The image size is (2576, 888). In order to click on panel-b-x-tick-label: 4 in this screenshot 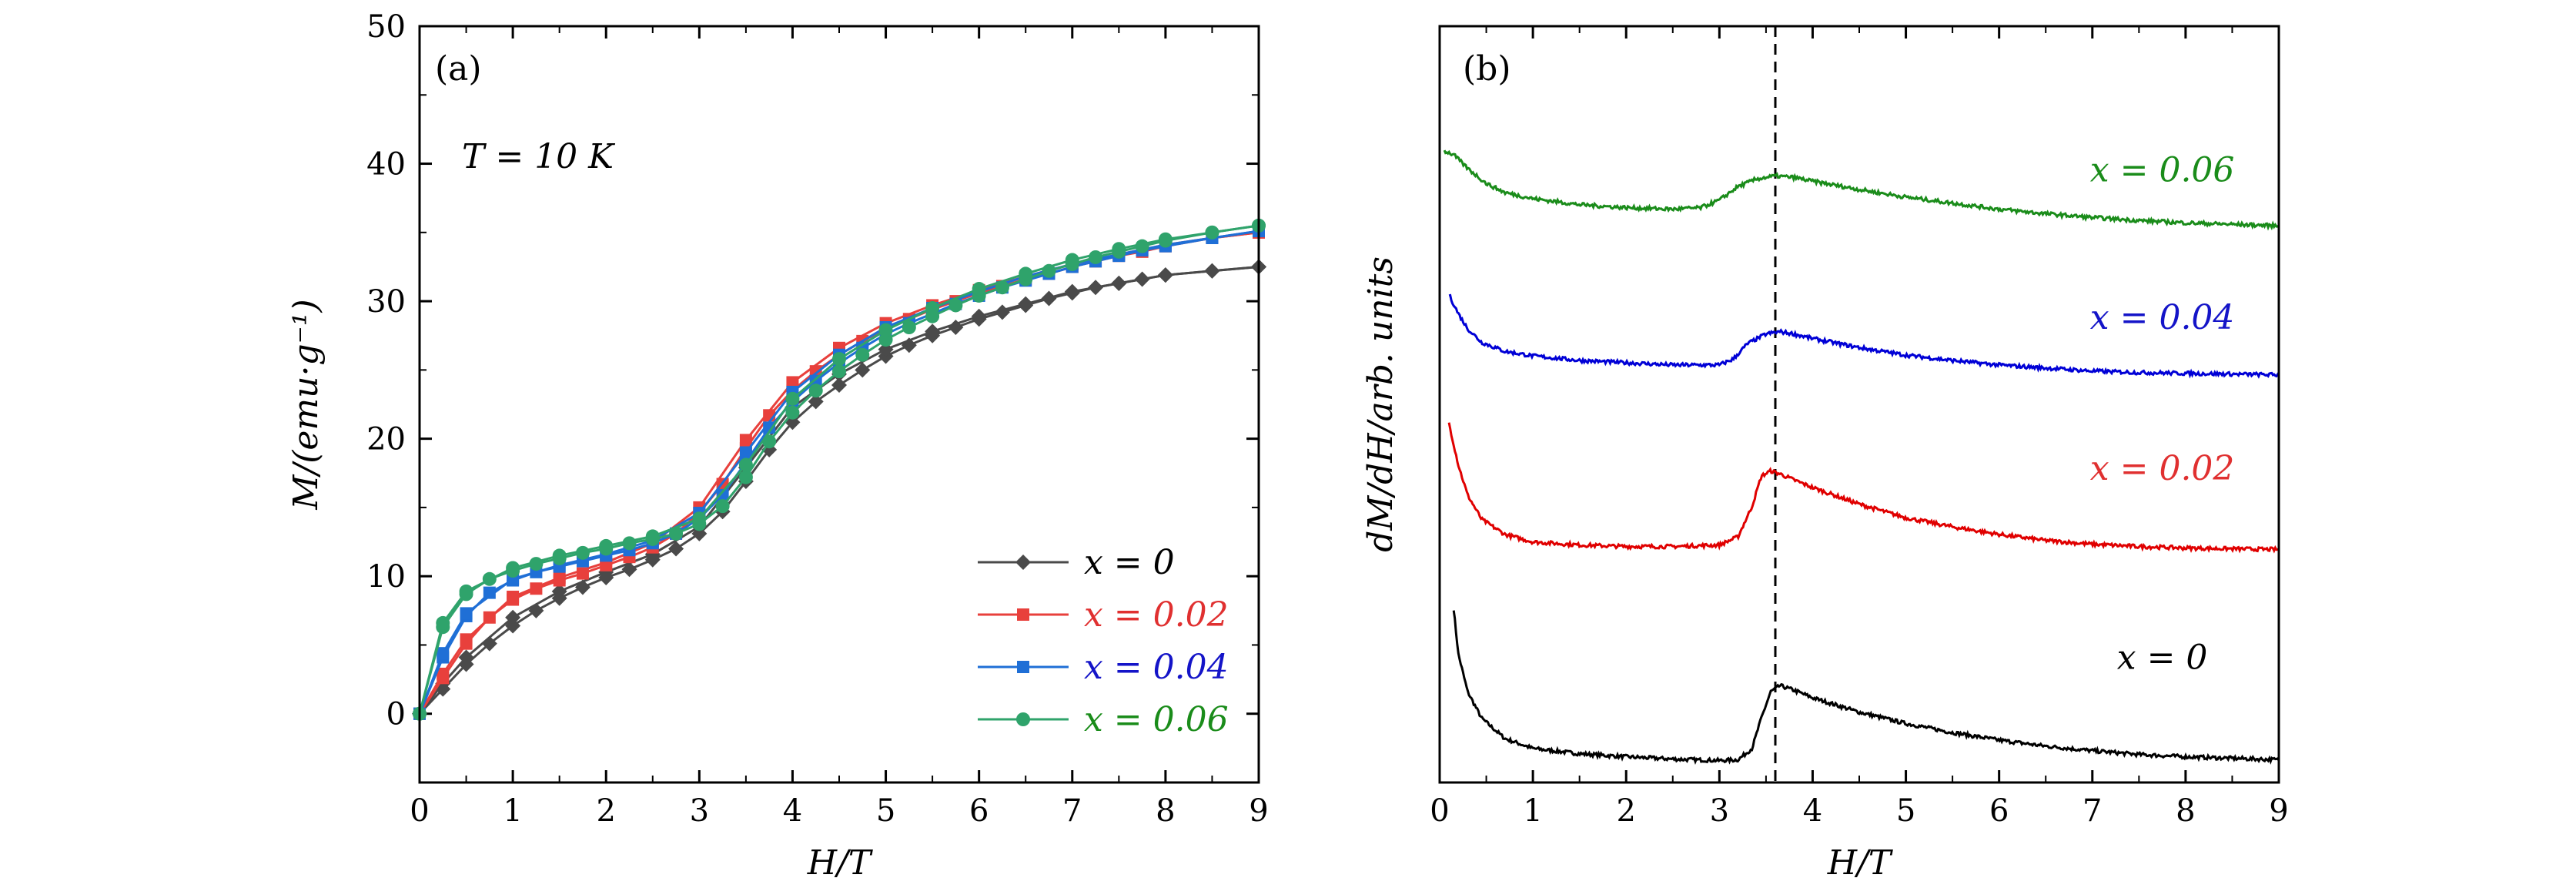, I will do `click(1813, 811)`.